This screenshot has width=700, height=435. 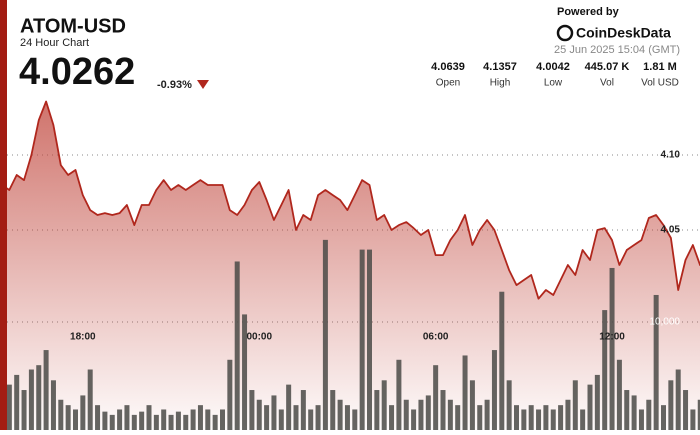 I want to click on stat-value: 445.07 K, so click(x=607, y=67).